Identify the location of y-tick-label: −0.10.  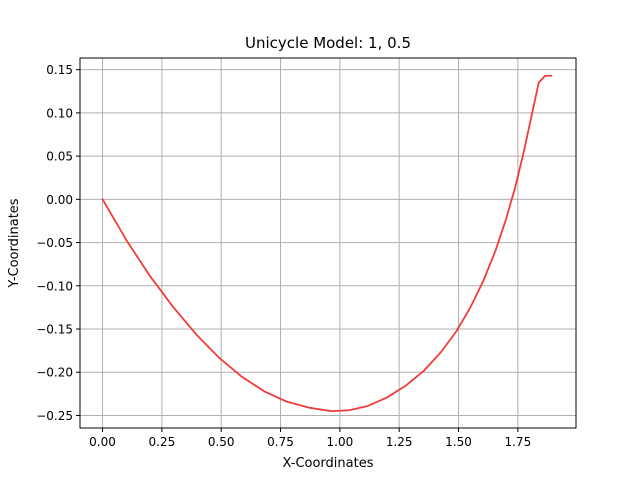
(54, 286).